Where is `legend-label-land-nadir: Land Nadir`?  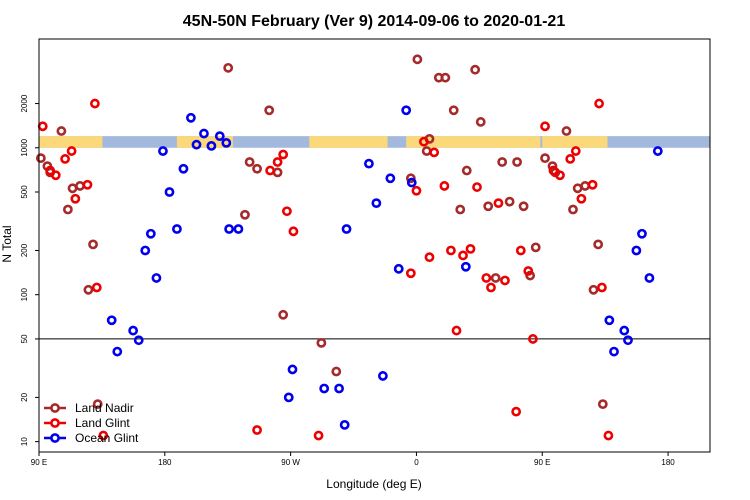
legend-label-land-nadir: Land Nadir is located at coordinates (104, 408).